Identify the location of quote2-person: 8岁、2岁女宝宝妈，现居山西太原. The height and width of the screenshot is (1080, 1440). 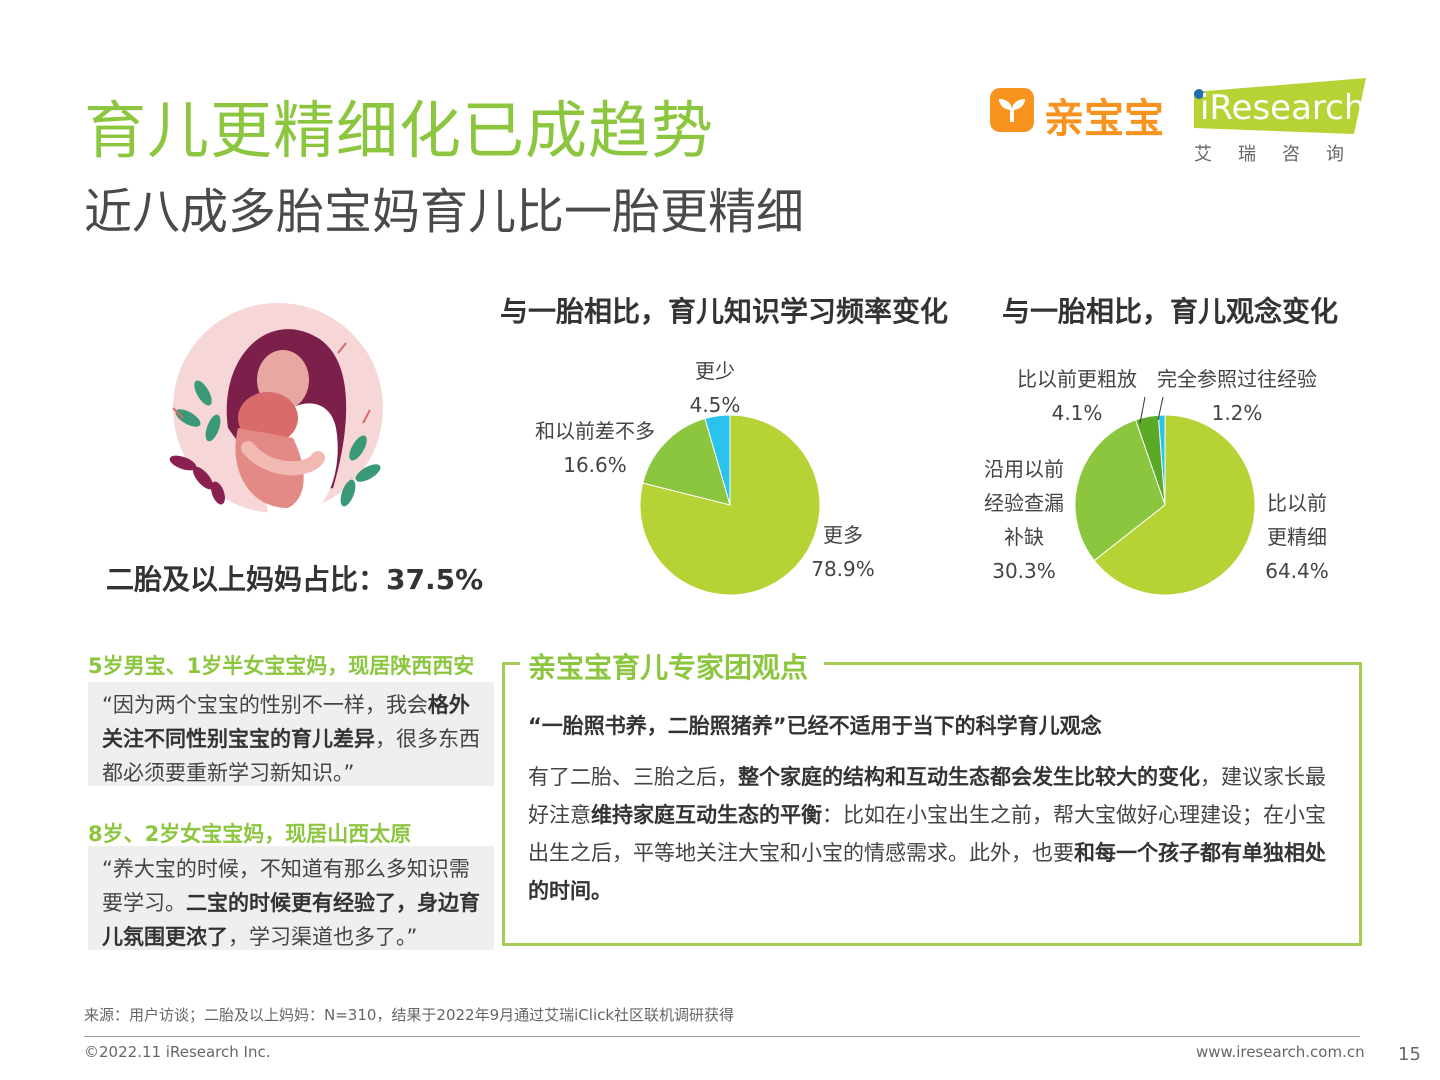
(250, 834).